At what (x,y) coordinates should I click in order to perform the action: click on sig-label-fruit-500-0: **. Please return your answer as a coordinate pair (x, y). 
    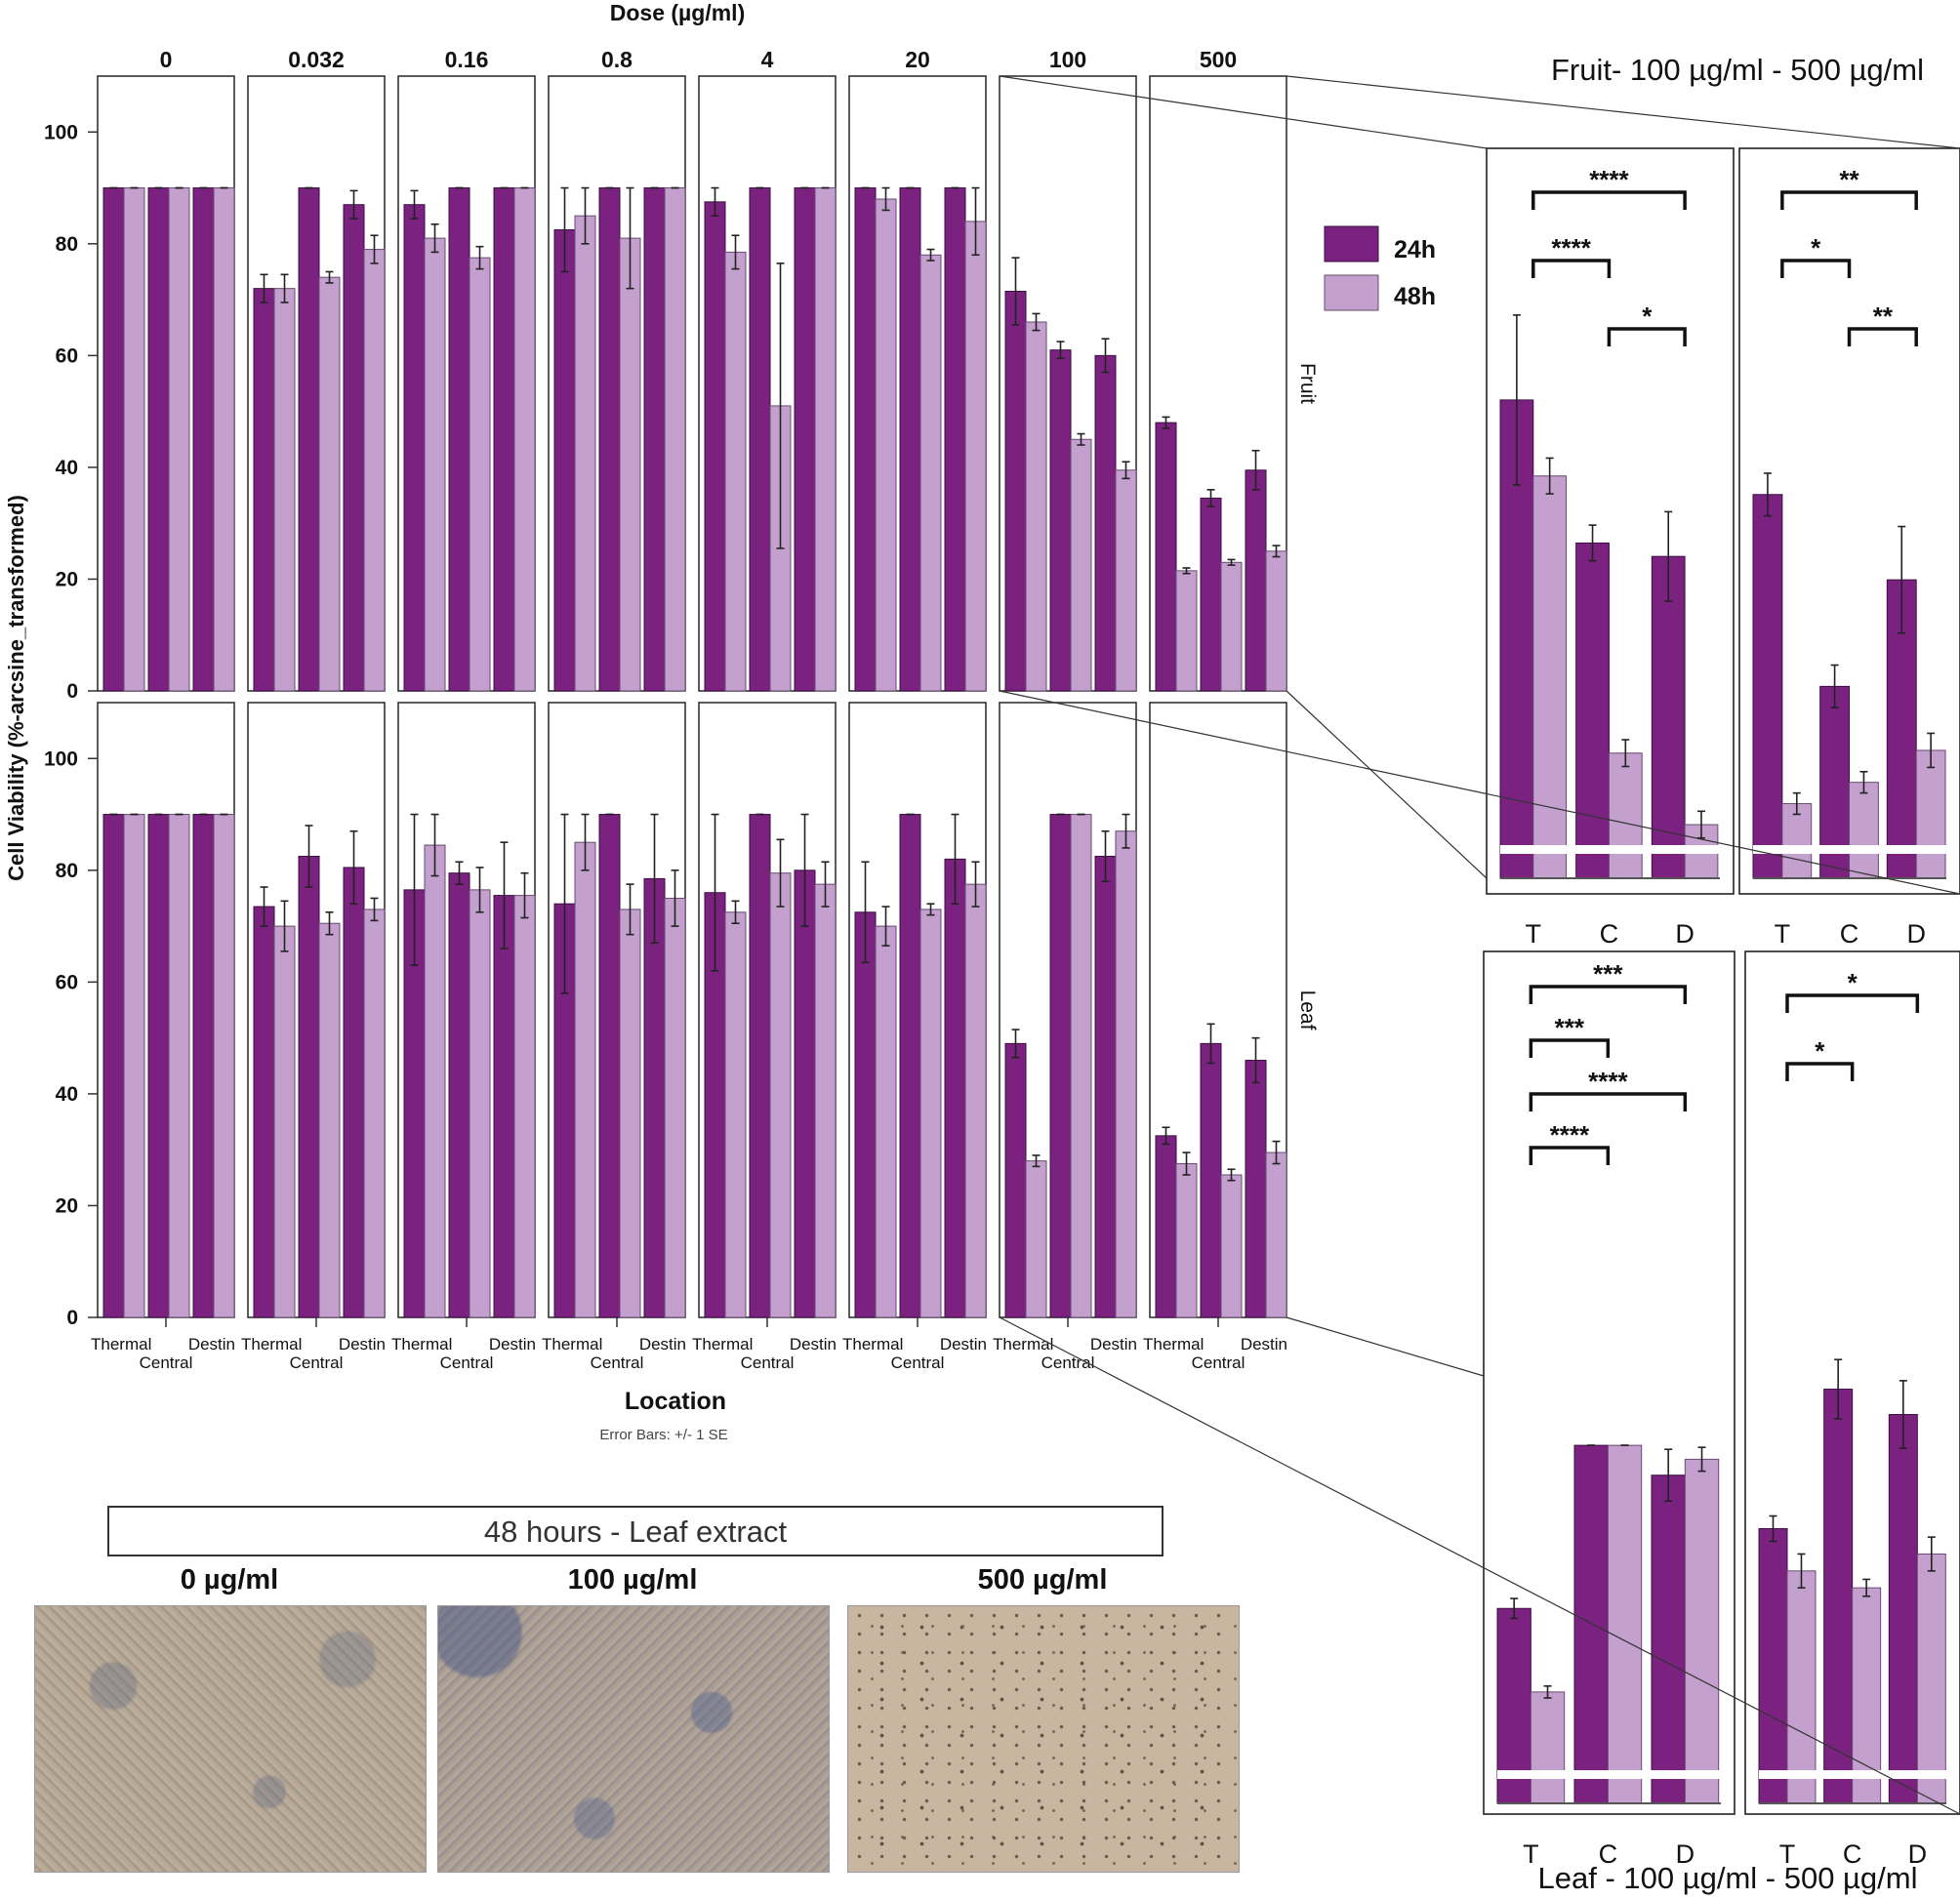
    Looking at the image, I should click on (1849, 180).